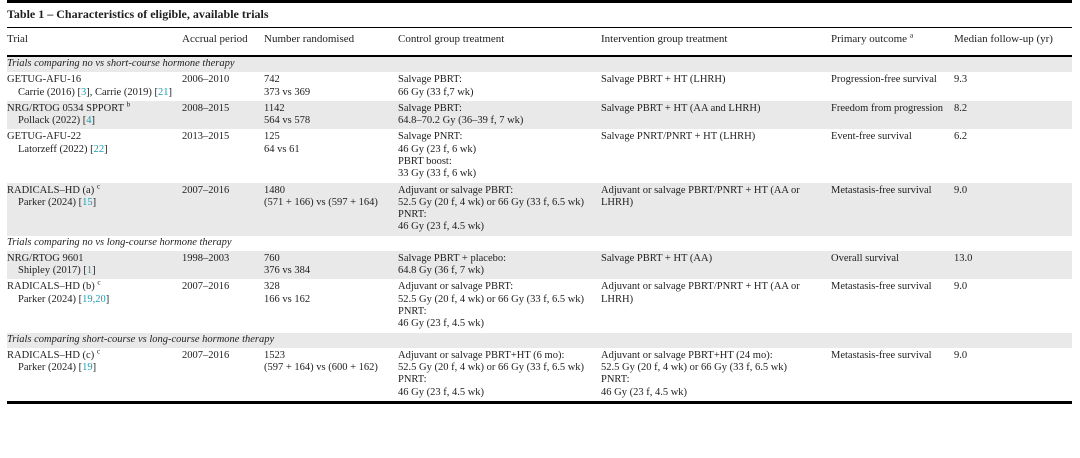  I want to click on randomised-cell-line: 564 vs 578, so click(287, 121).